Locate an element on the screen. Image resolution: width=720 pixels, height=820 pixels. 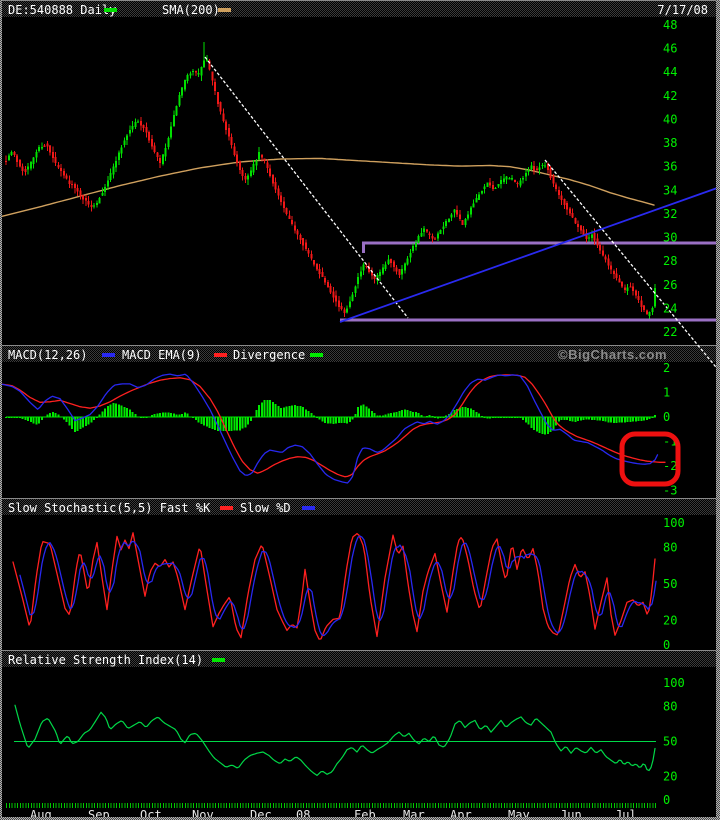
price-axis-label: 24 is located at coordinates (670, 308).